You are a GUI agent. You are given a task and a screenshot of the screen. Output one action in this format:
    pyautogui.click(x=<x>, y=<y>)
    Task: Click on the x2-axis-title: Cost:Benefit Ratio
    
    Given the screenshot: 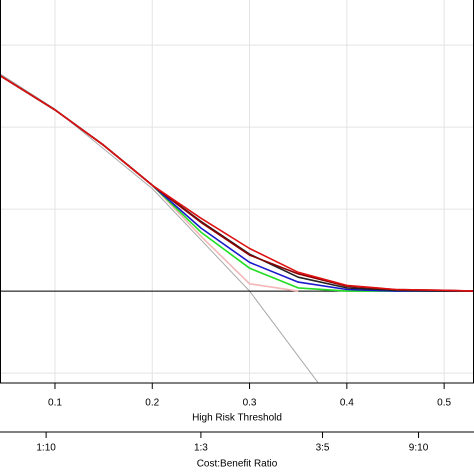 What is the action you would take?
    pyautogui.click(x=237, y=464)
    